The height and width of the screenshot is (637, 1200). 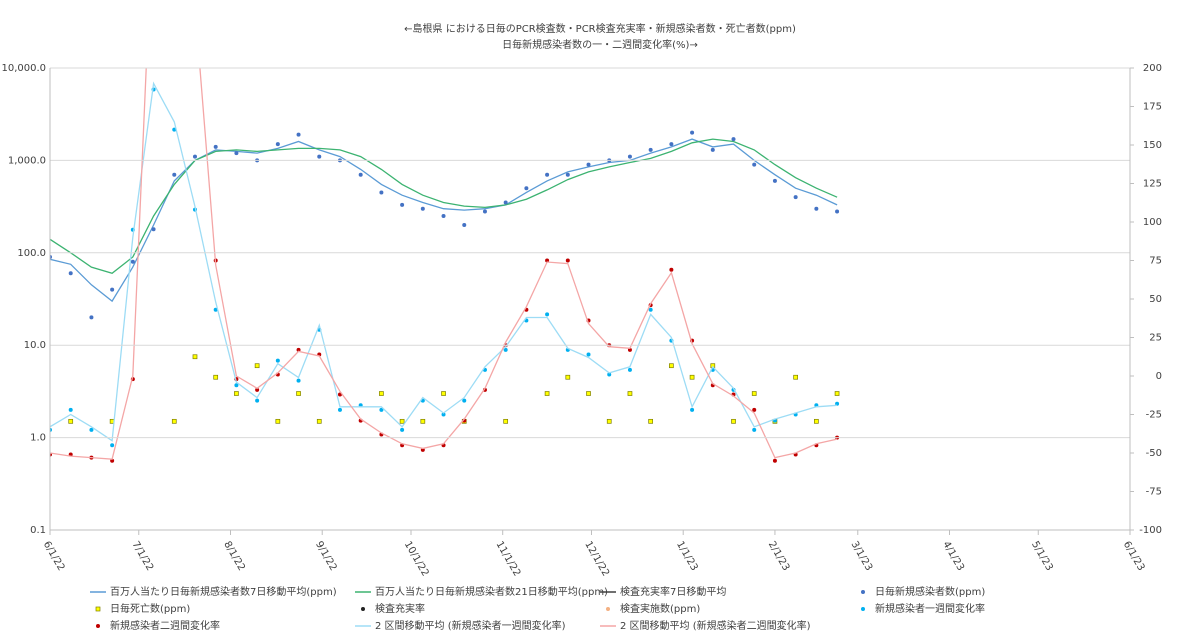 What do you see at coordinates (223, 591) in the screenshot?
I see `legend-label: 百万人当たり日毎新規感染者数7日移動平均(ppm)` at bounding box center [223, 591].